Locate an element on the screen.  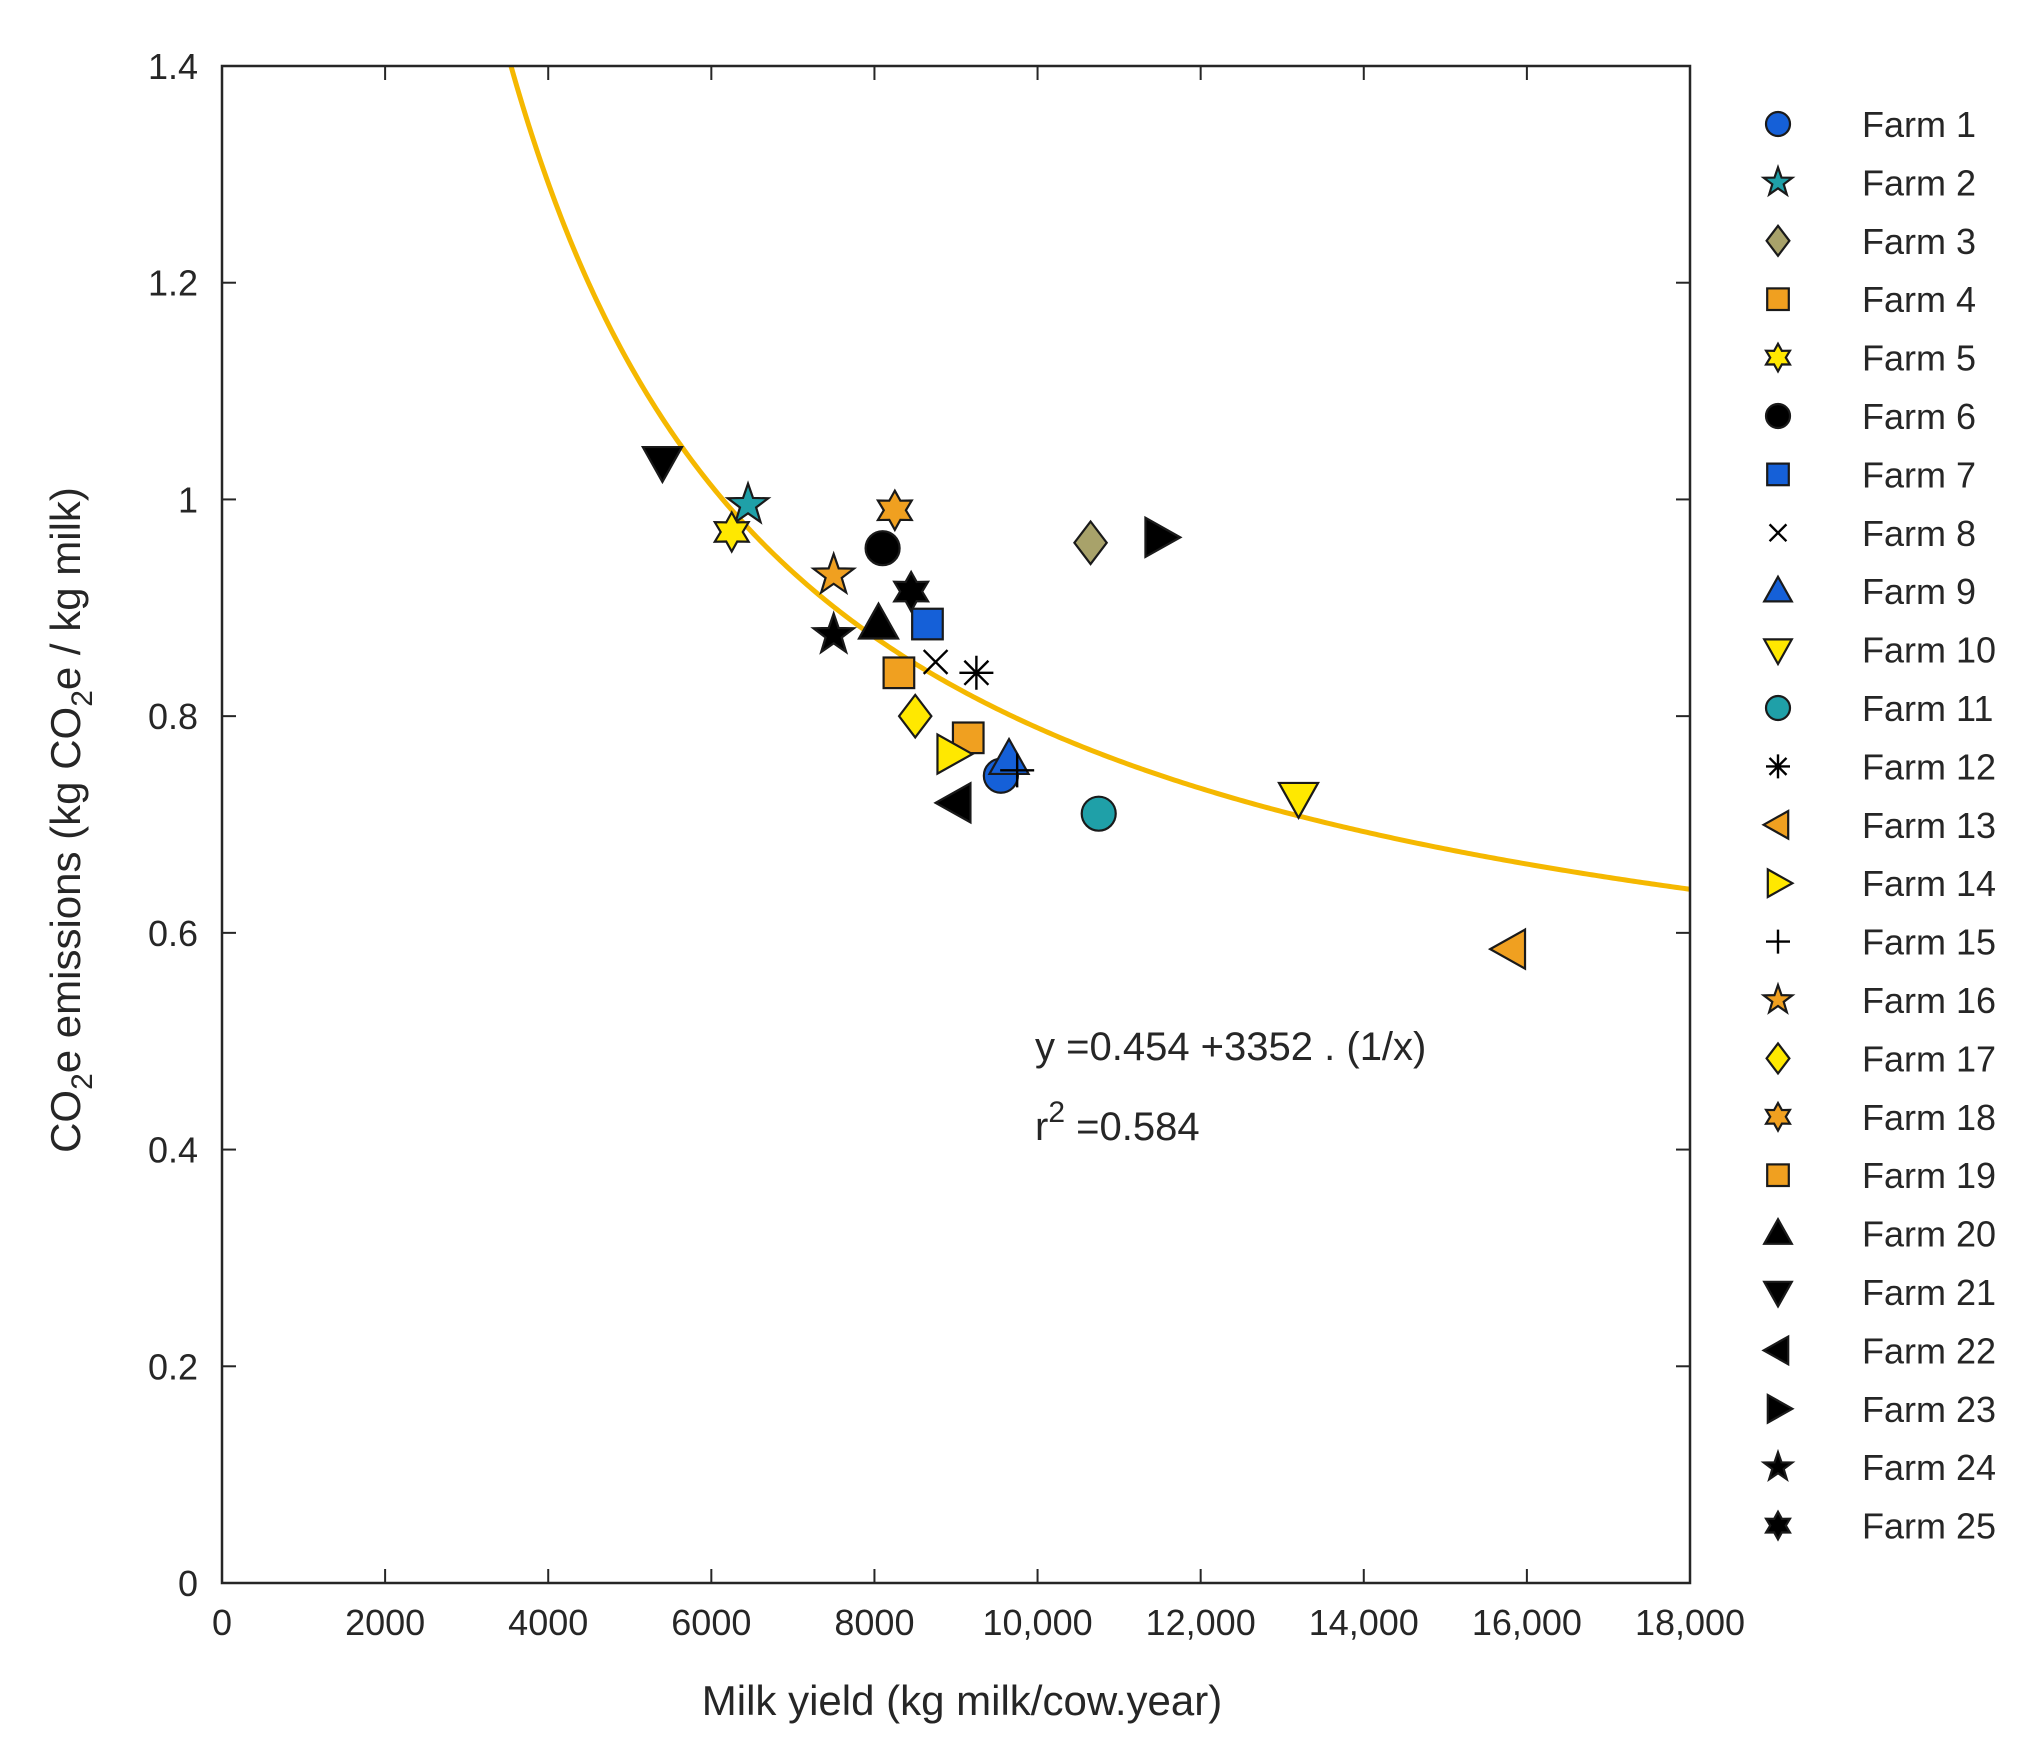
legend-item-farm-15: Farm 15 is located at coordinates (1881, 942).